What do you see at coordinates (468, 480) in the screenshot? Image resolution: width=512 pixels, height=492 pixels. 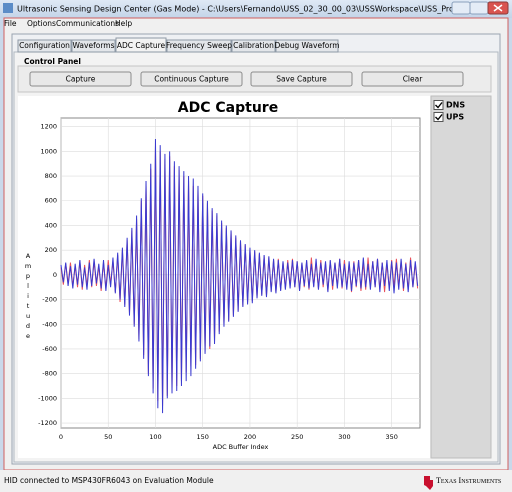 I see `ti-logo-text: Texas Instruments` at bounding box center [468, 480].